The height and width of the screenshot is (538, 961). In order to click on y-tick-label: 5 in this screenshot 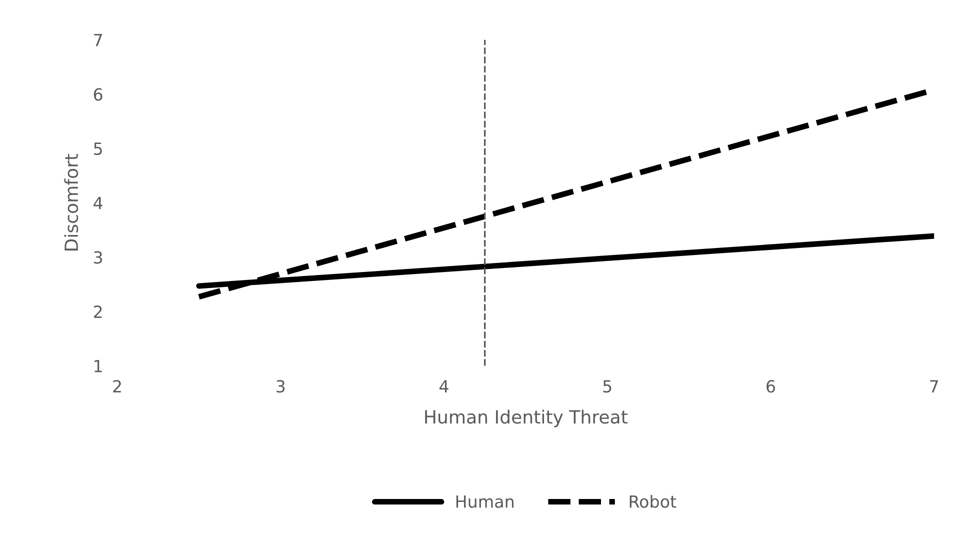, I will do `click(98, 149)`.